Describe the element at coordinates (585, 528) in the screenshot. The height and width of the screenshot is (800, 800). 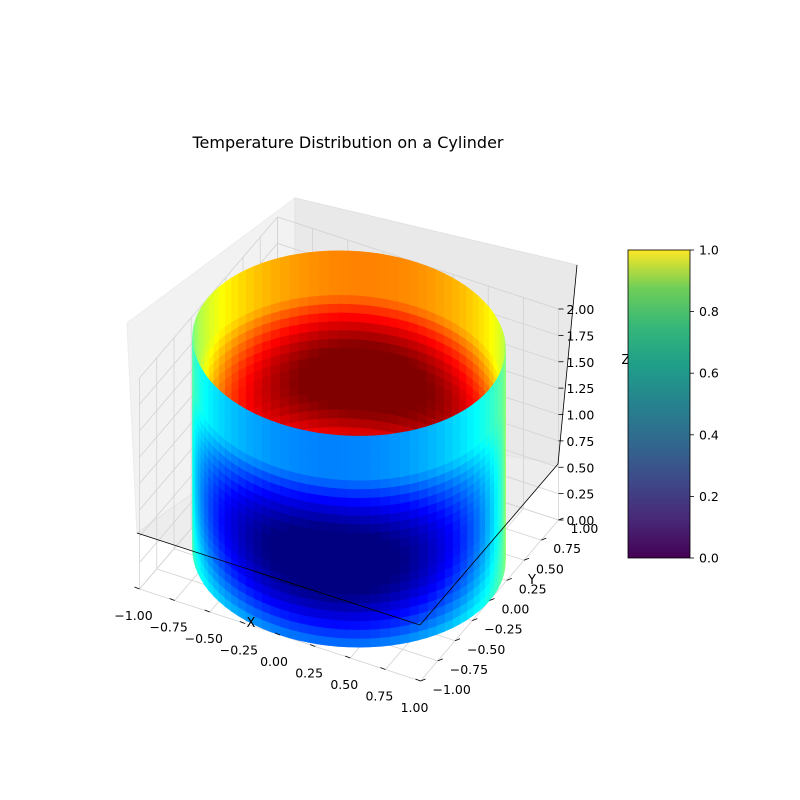
I see `y-tick-label: 1.00` at that location.